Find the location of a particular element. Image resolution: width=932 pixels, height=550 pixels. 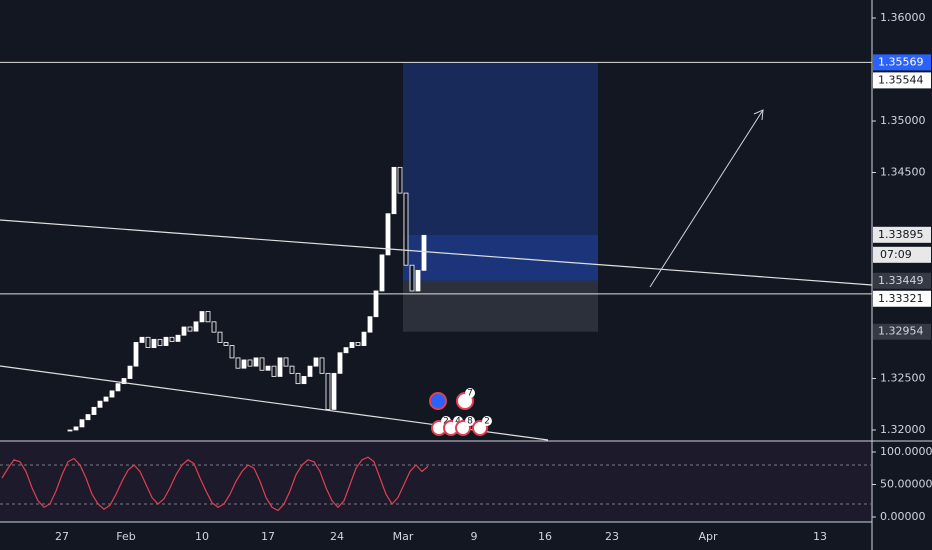

trend-line is located at coordinates (436, 252).